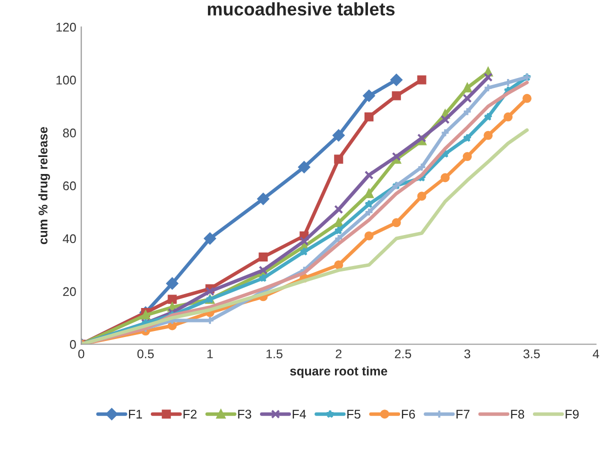 The width and height of the screenshot is (602, 450). I want to click on y-axis-title: cum % drug release, so click(44, 185).